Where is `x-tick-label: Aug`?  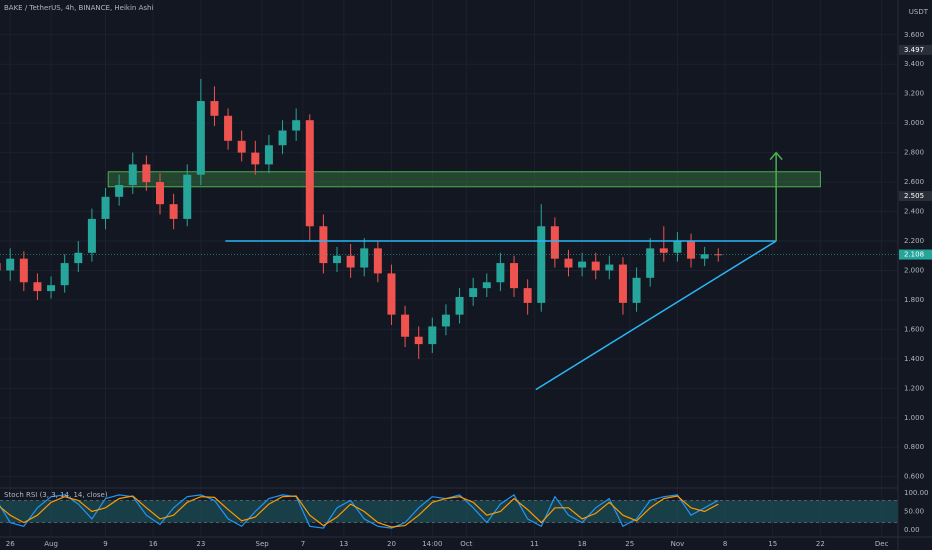 x-tick-label: Aug is located at coordinates (51, 544).